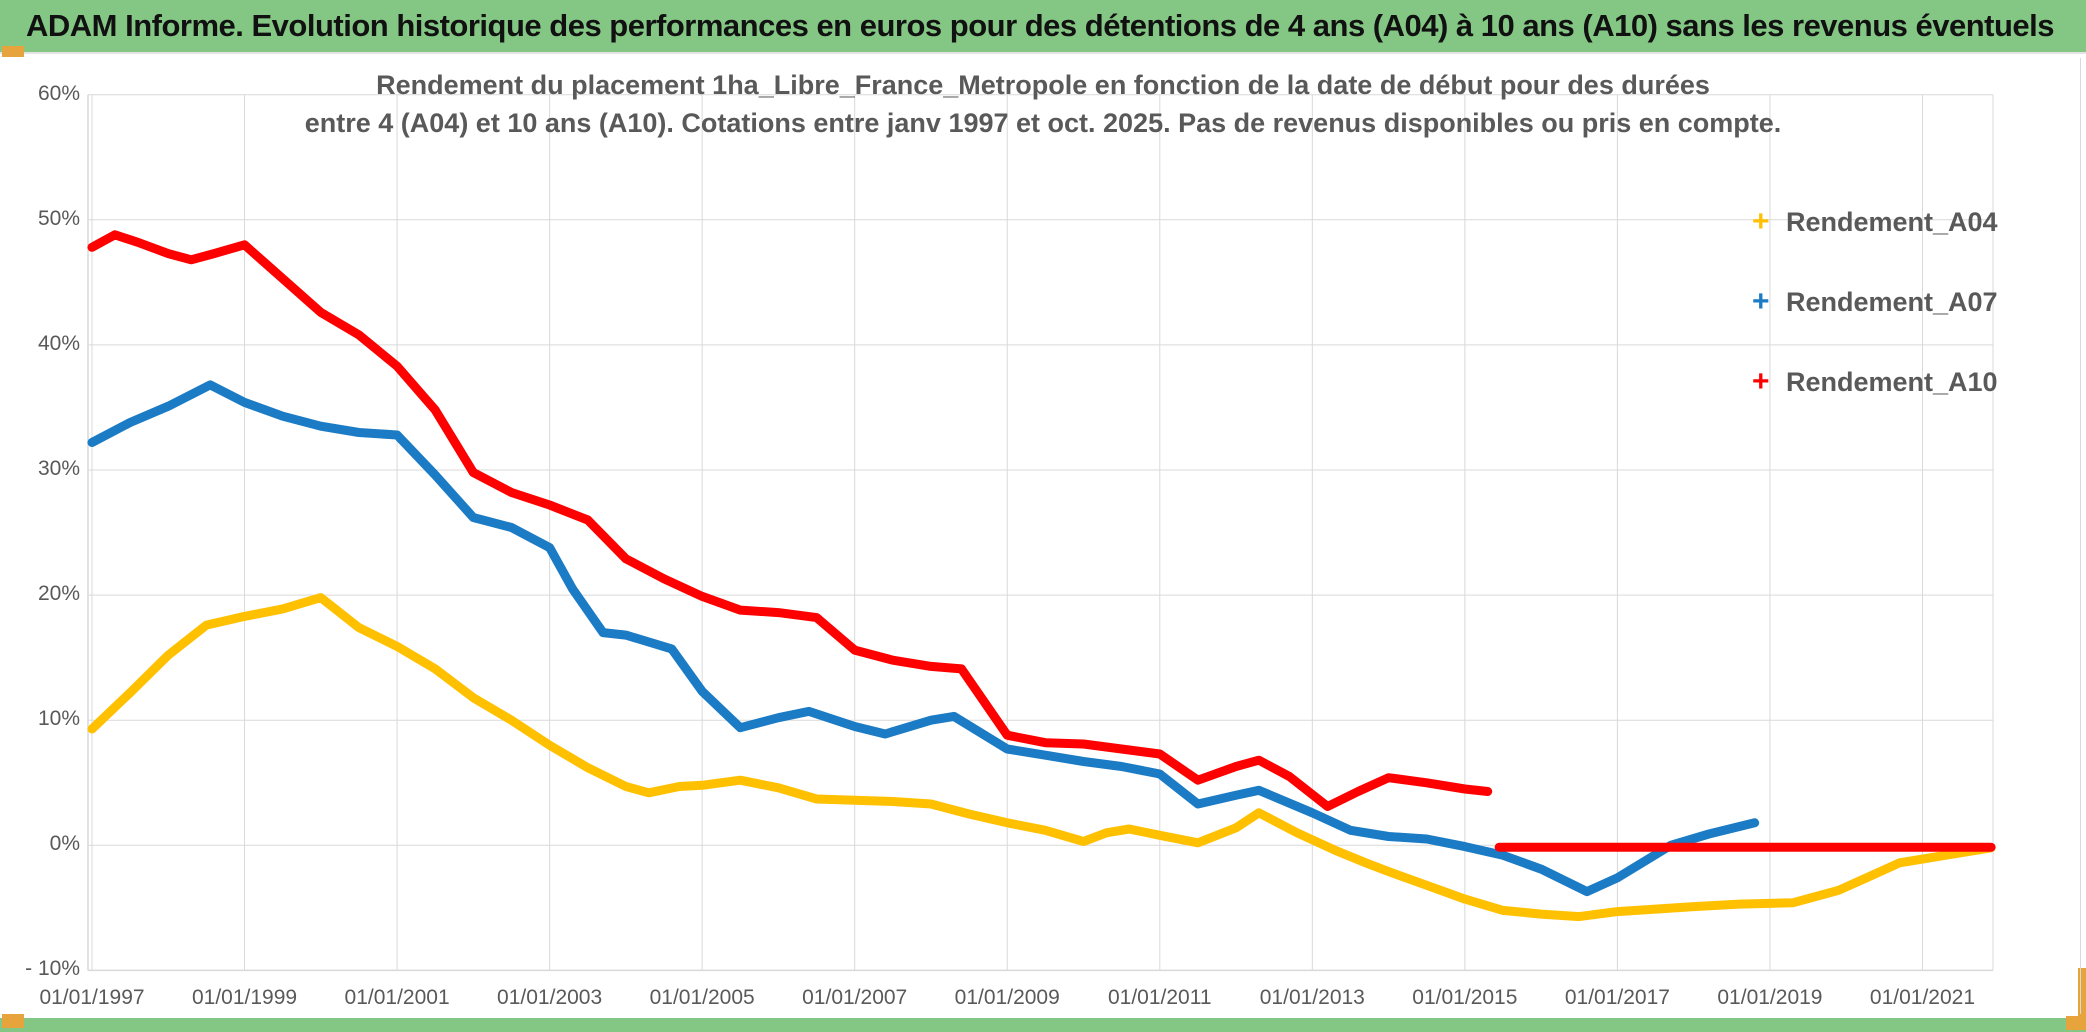  Describe the element at coordinates (244, 997) in the screenshot. I see `x-tick-label-1999: 01/01/1999` at that location.